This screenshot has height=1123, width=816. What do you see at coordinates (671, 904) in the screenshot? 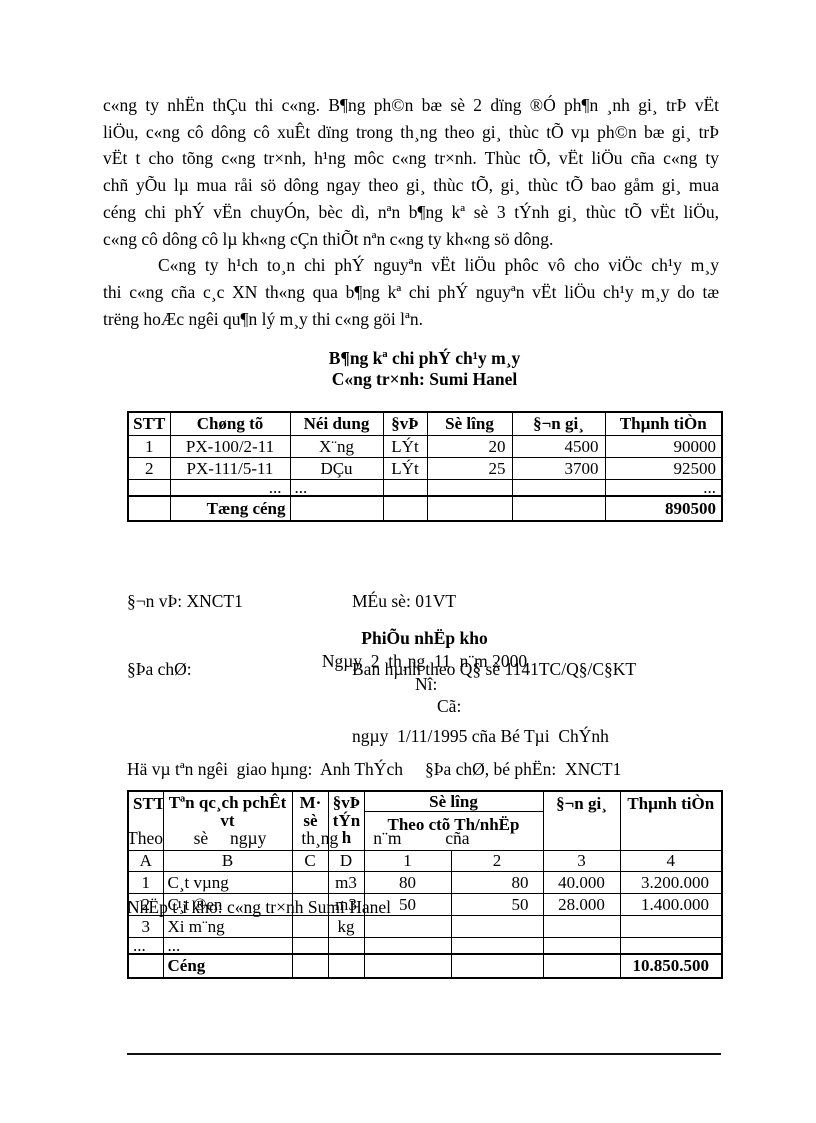
I see `cell-thanhtien: 1.400.000` at bounding box center [671, 904].